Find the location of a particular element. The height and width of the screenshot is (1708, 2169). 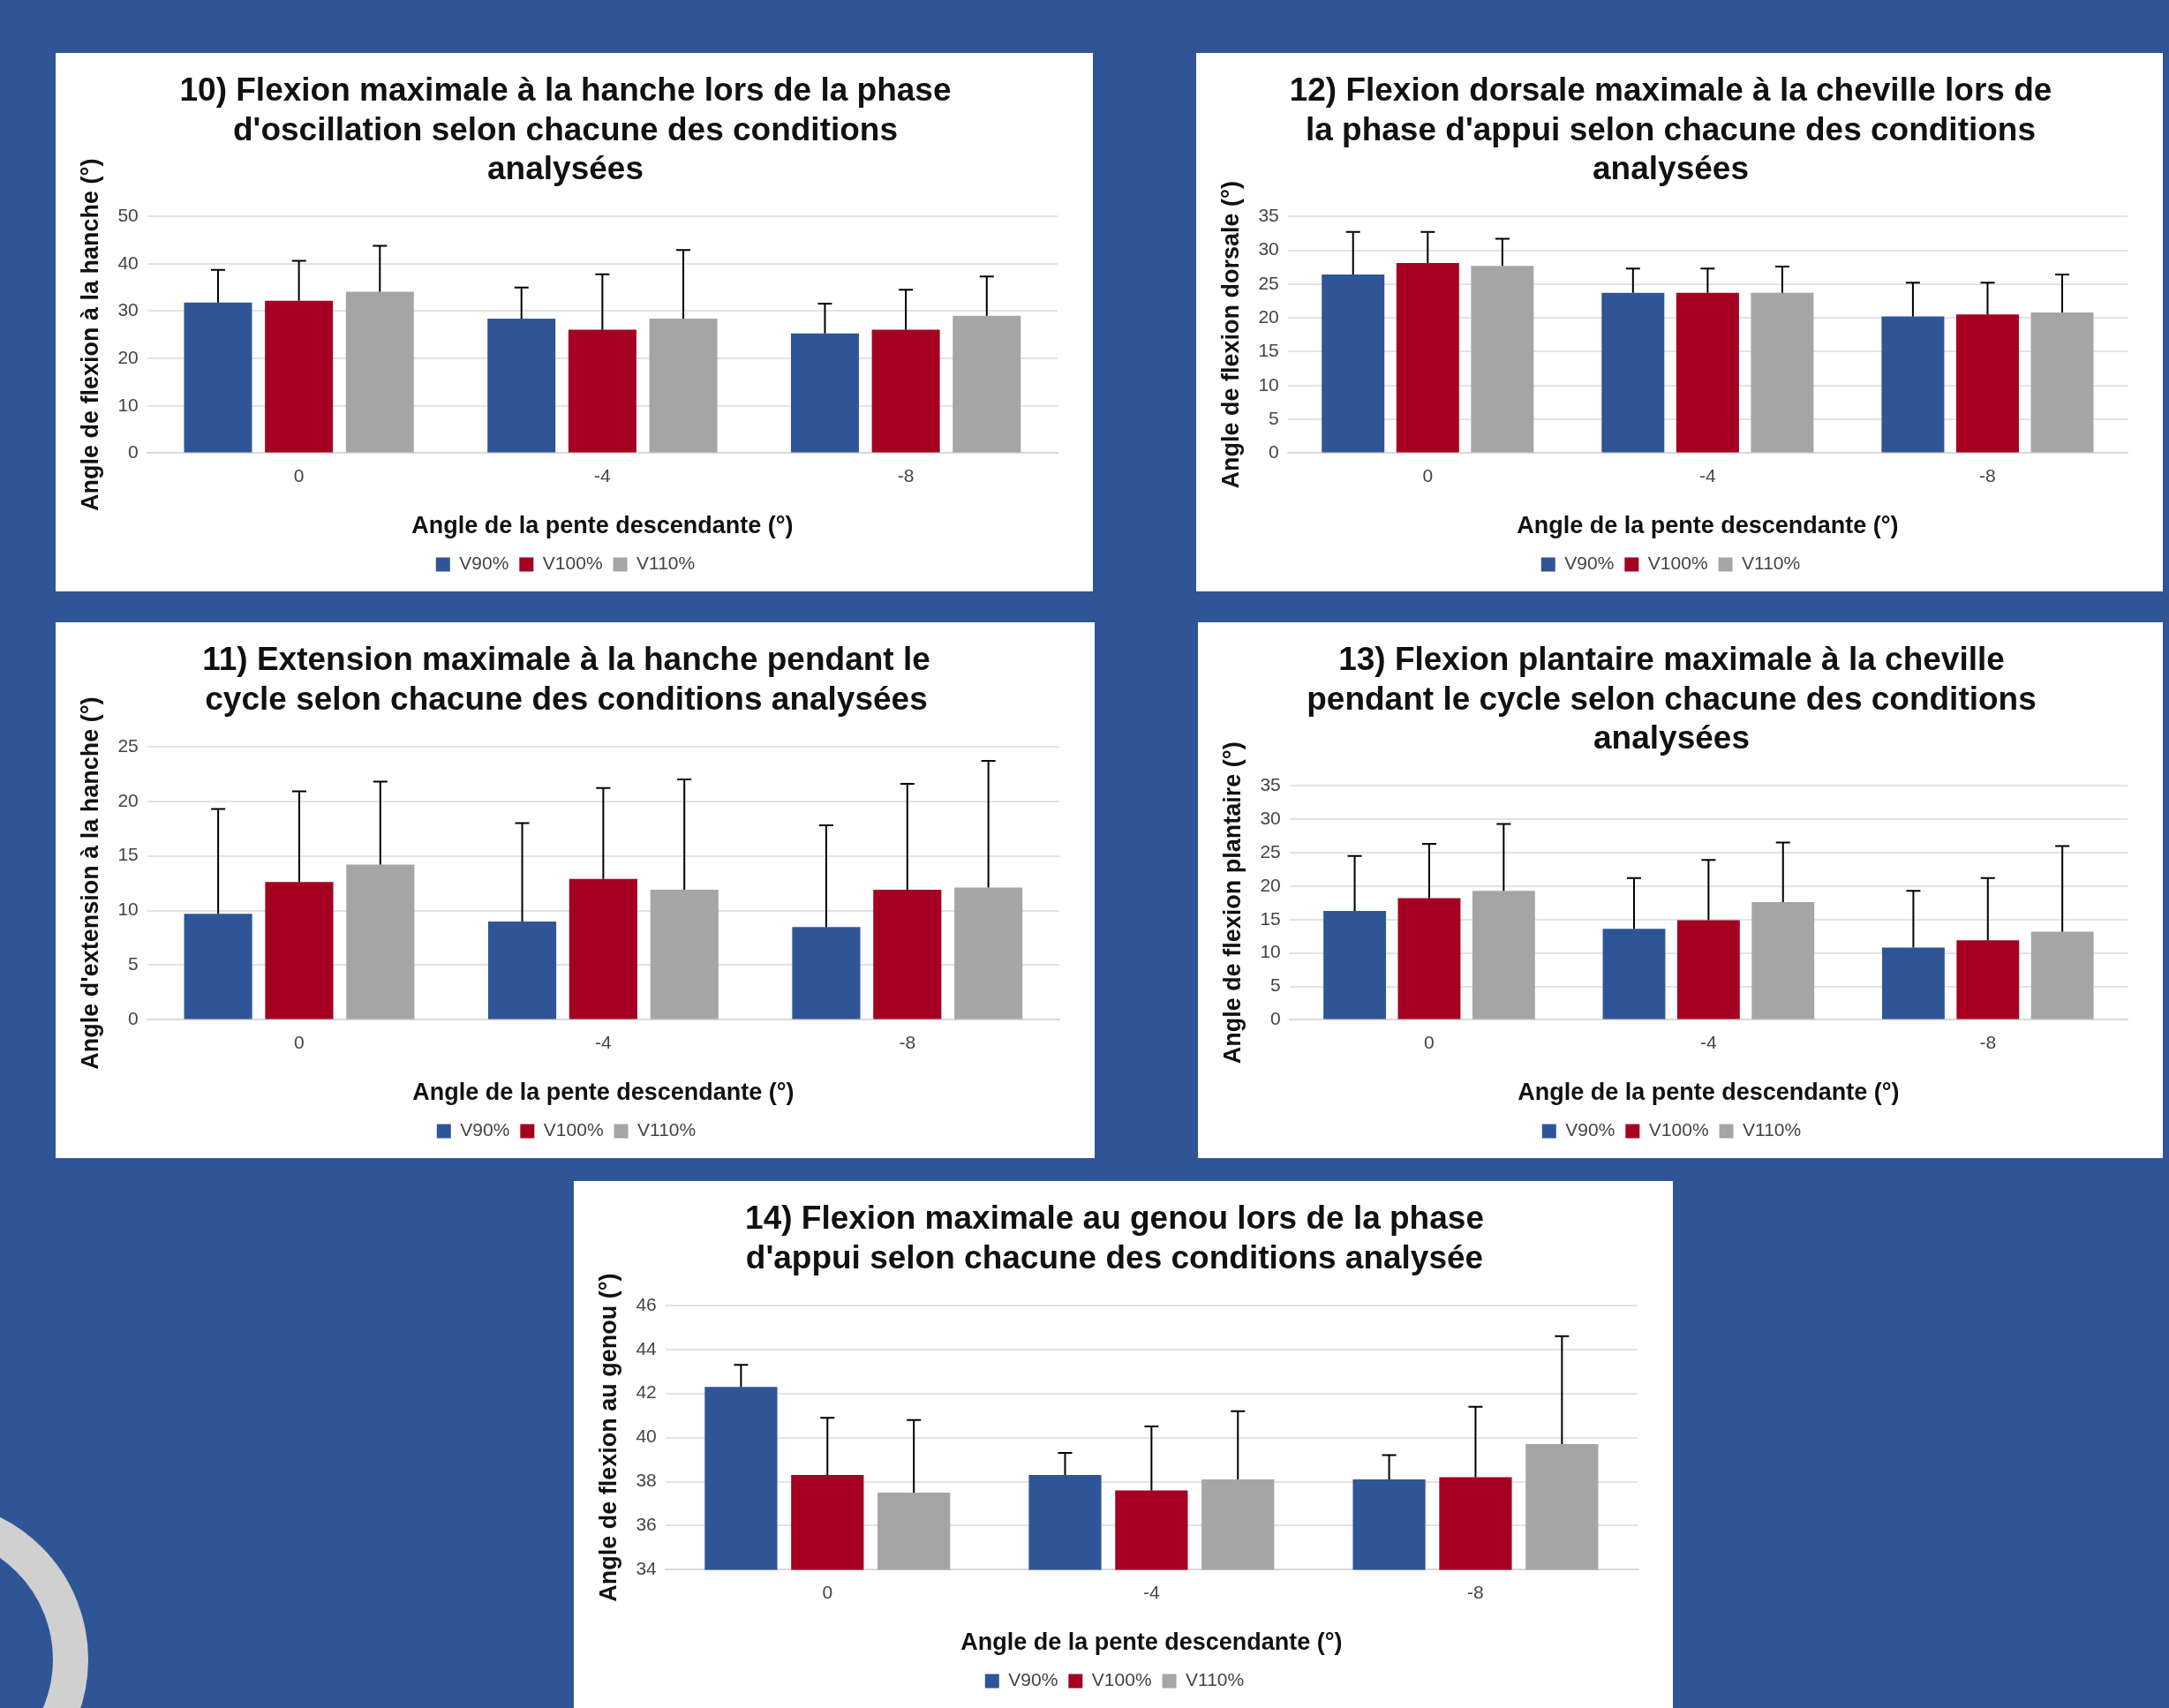

y-tick-label: 44 is located at coordinates (647, 1348).